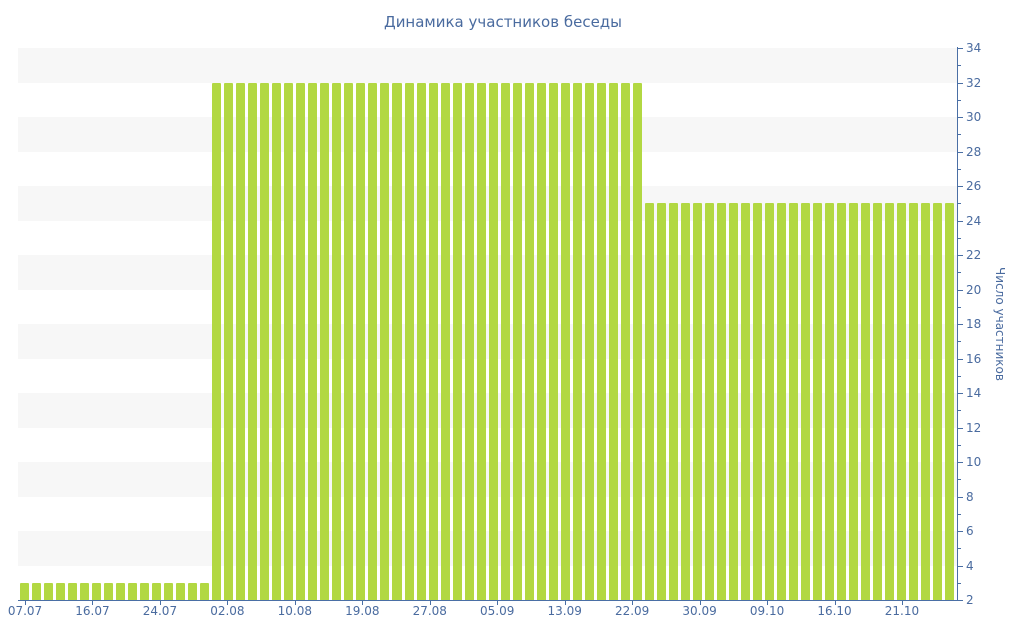 This screenshot has width=1024, height=640. Describe the element at coordinates (834, 611) in the screenshot. I see `x-tick-label: 16.10` at that location.